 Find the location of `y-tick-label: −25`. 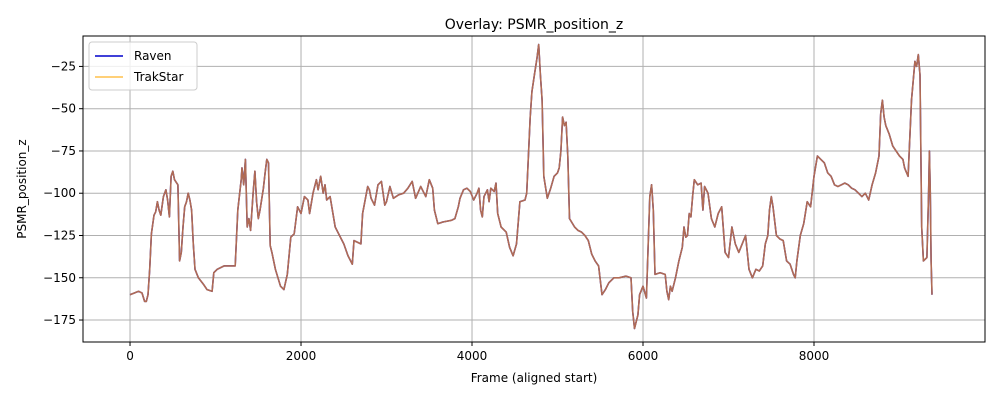

y-tick-label: −25 is located at coordinates (63, 66).